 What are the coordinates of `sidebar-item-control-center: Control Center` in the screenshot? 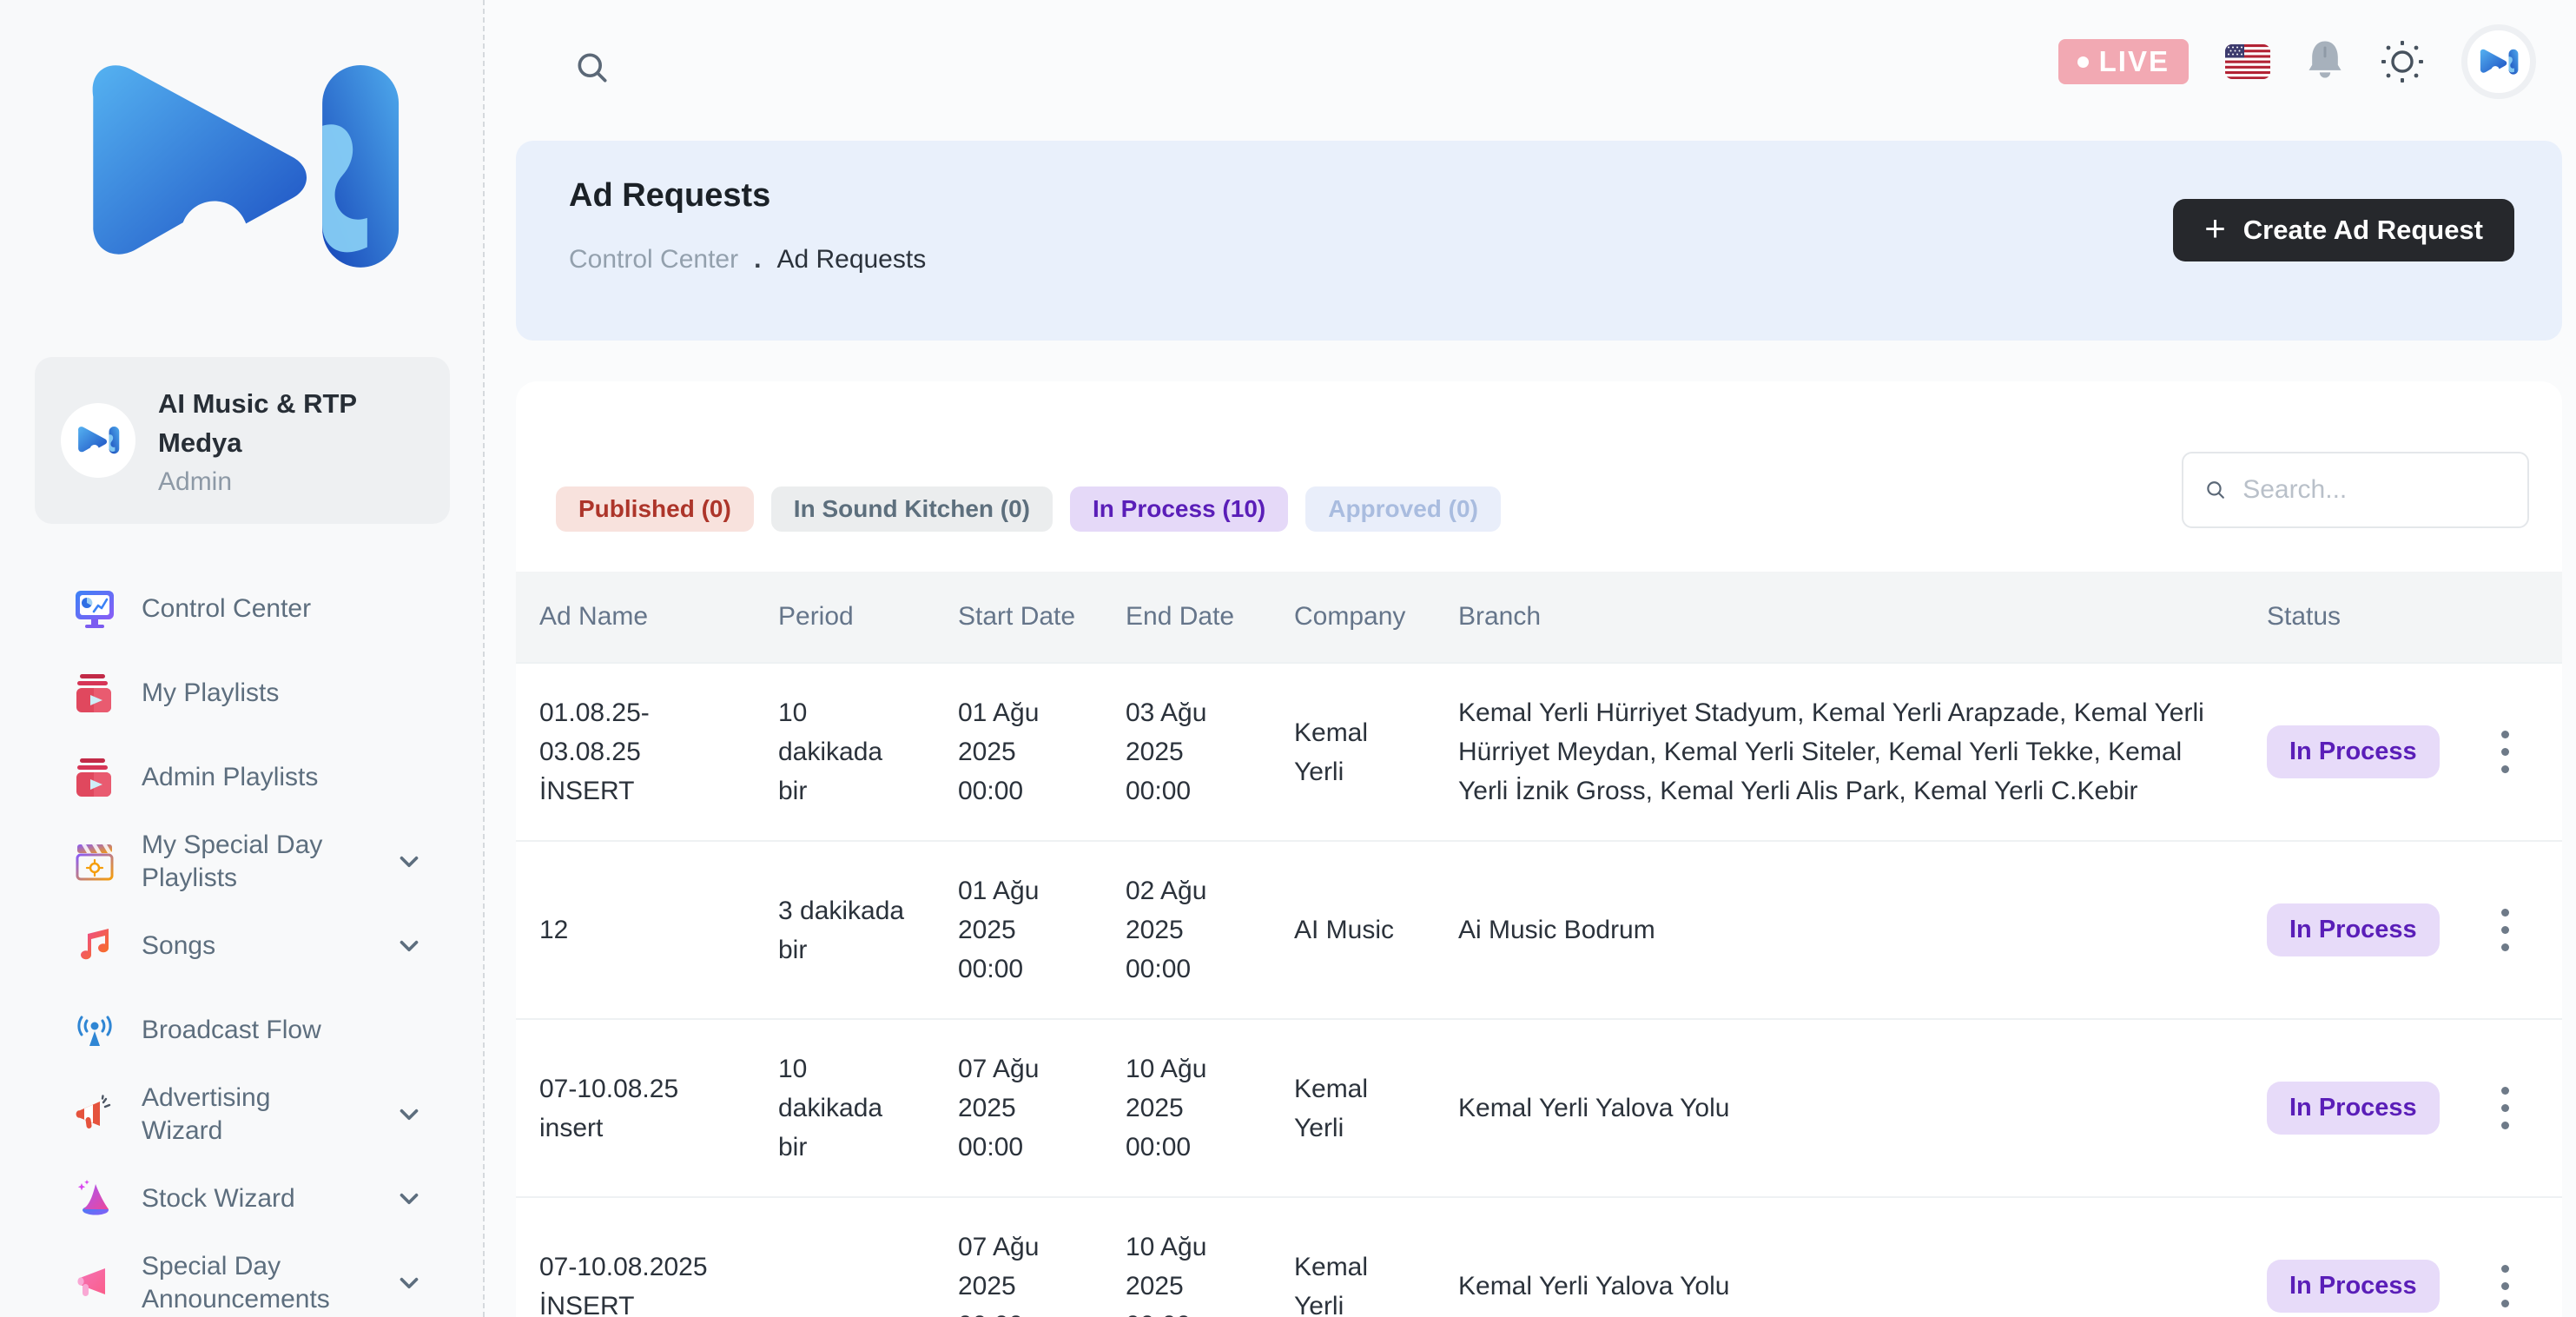 It's located at (241, 608).